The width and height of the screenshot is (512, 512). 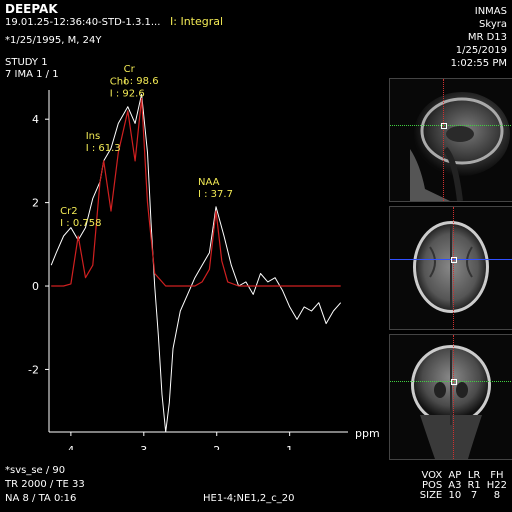 What do you see at coordinates (33, 369) in the screenshot?
I see `y-tick-label: -2` at bounding box center [33, 369].